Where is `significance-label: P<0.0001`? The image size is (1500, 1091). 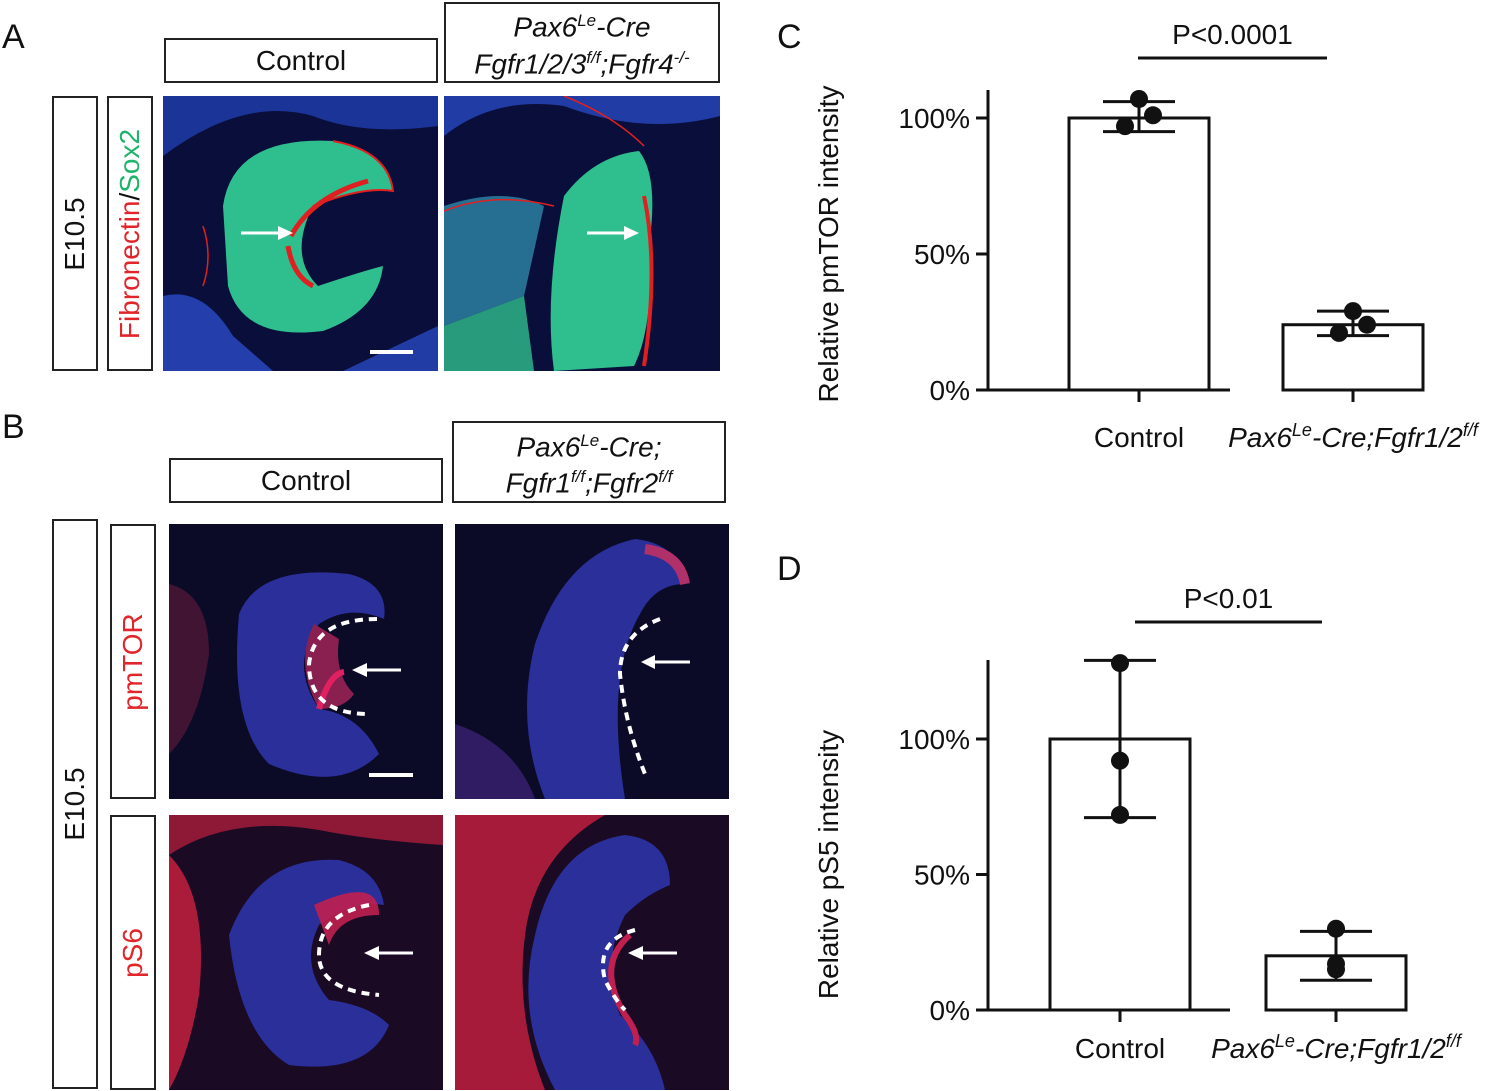 significance-label: P<0.0001 is located at coordinates (1232, 34).